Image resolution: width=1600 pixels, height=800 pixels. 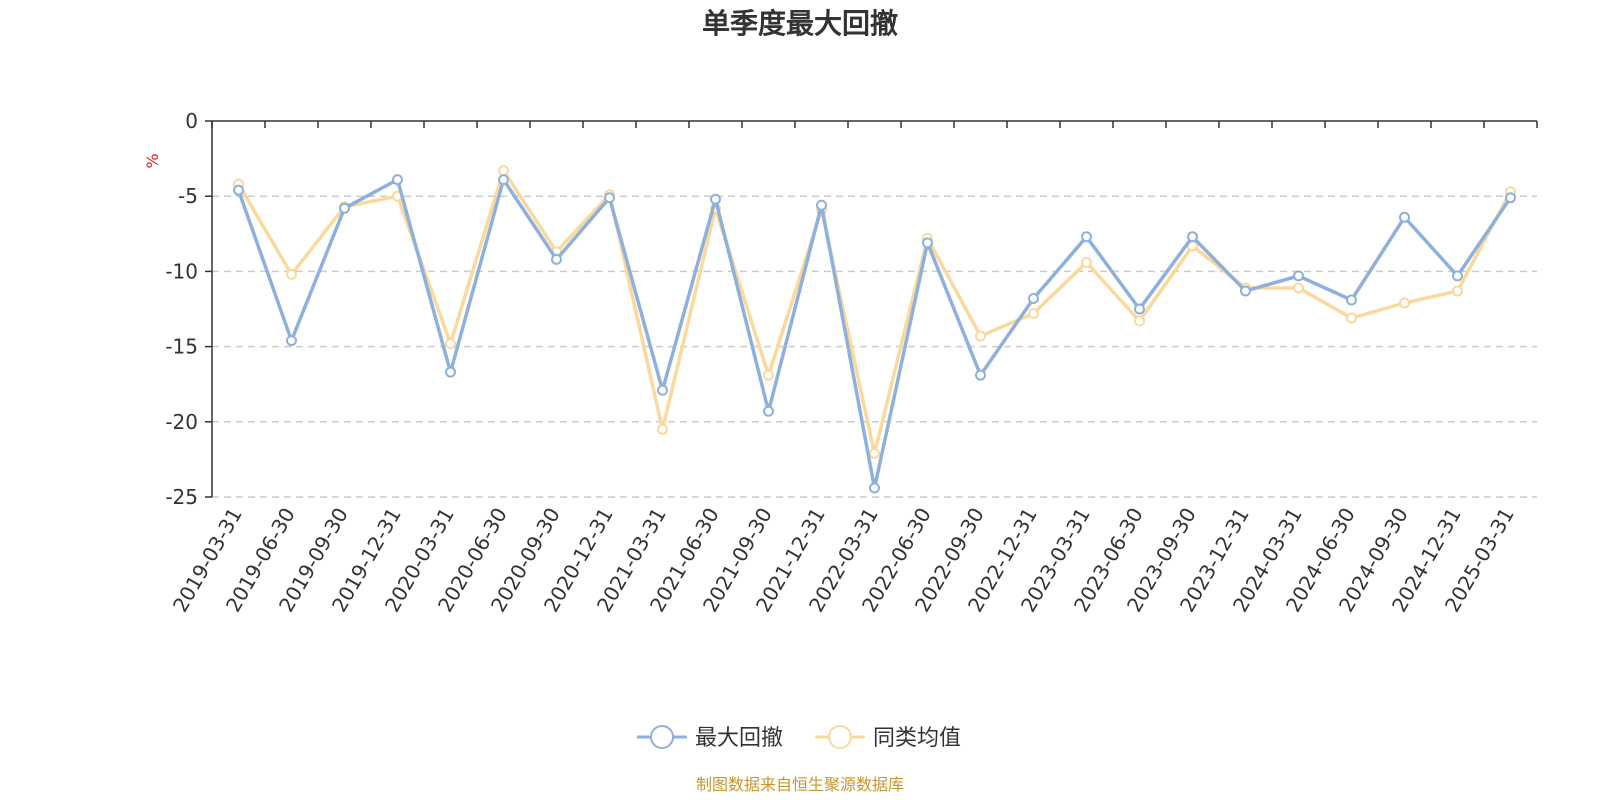 I want to click on y-tick-label: -10, so click(x=181, y=271).